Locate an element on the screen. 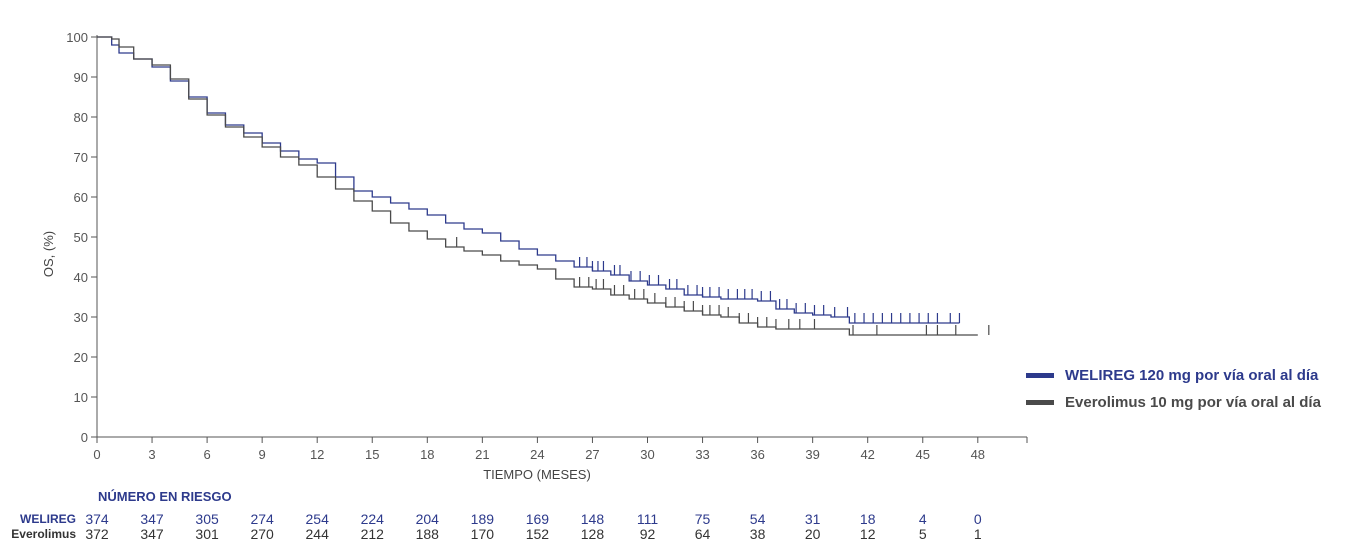  risk-value: 12 is located at coordinates (868, 534).